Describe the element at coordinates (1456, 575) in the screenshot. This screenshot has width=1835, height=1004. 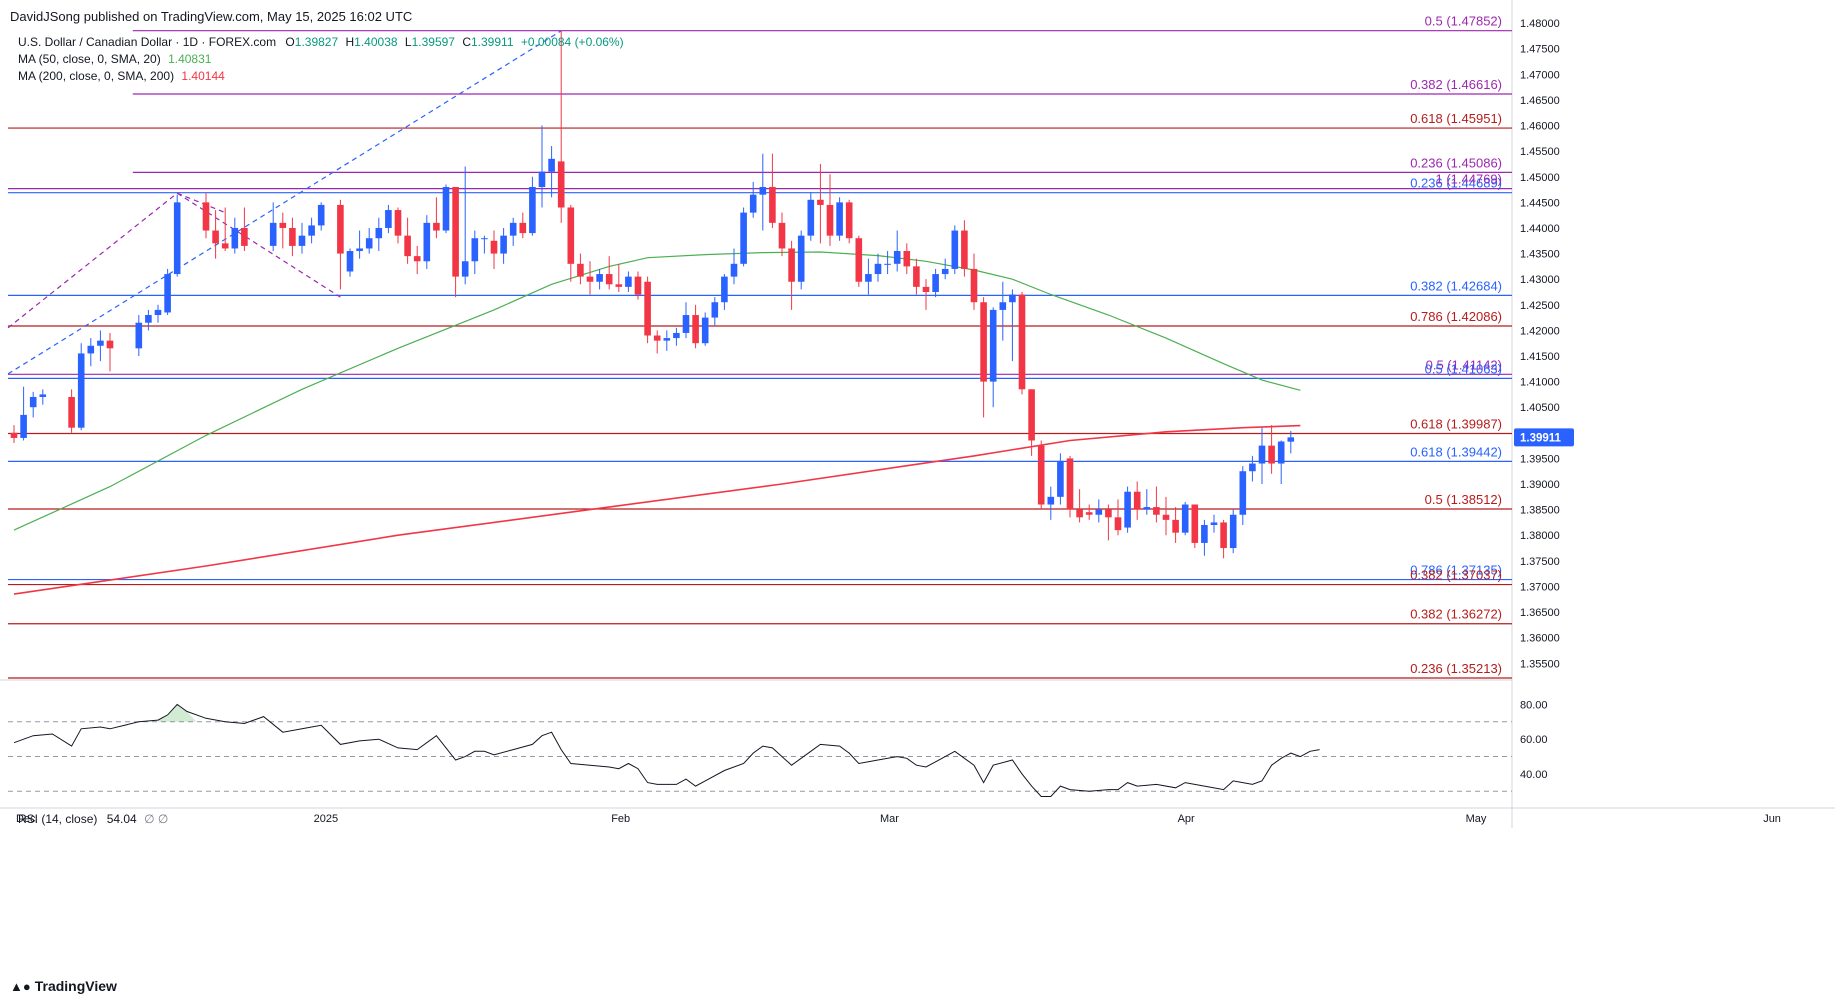
I see `fib-level-label: 0.382 (1.37037)` at that location.